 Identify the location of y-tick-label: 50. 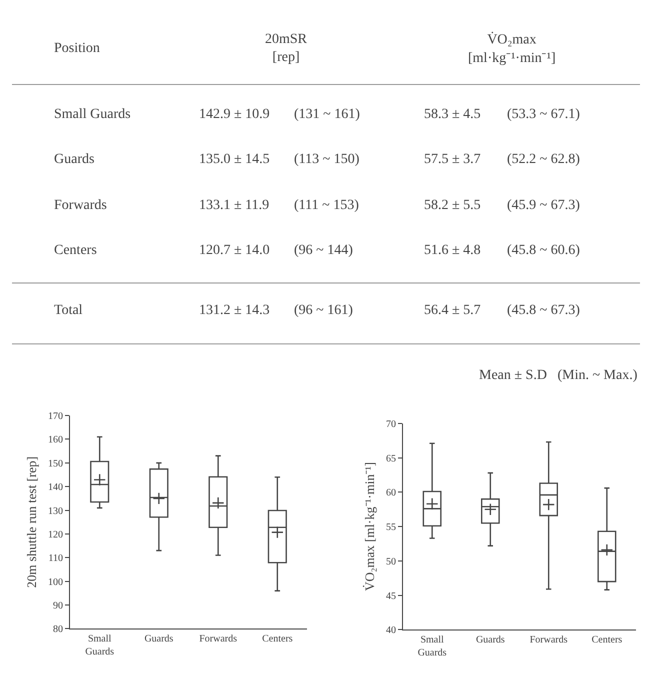
(391, 562).